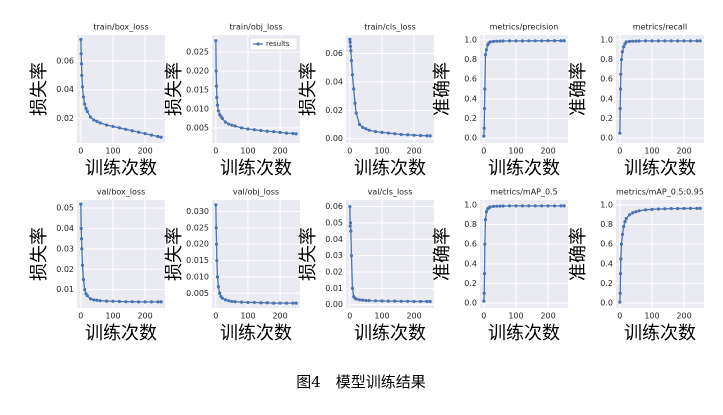 Image resolution: width=723 pixels, height=415 pixels. Describe the element at coordinates (606, 283) in the screenshot. I see `y-tick-label: 0.2` at that location.